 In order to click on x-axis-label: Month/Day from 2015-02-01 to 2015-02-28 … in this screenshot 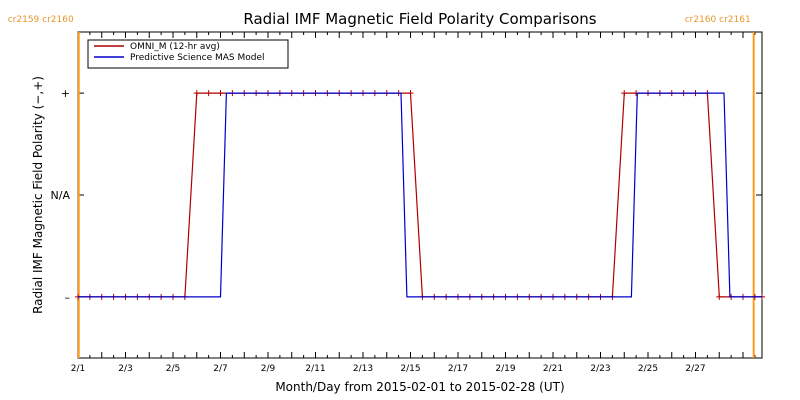, I will do `click(419, 387)`.